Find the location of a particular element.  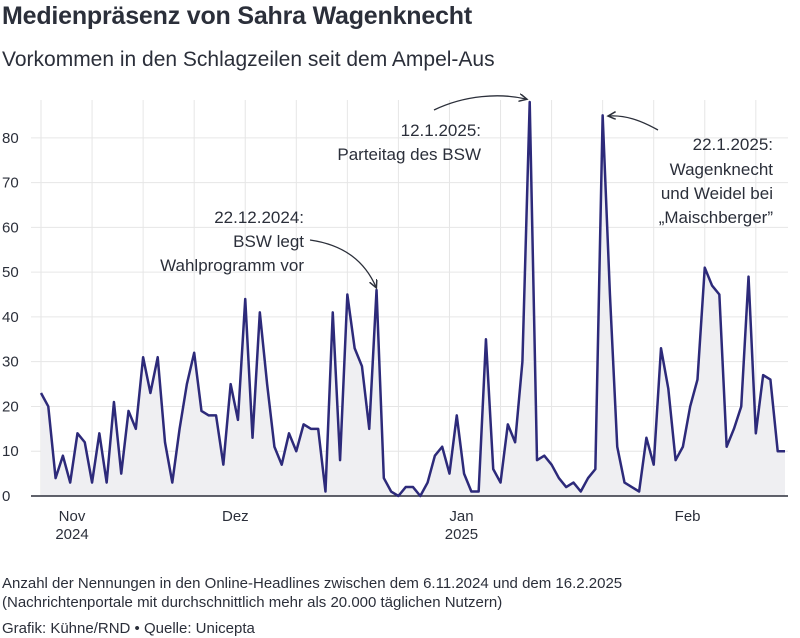

y-tick-label: 20 is located at coordinates (10, 406).